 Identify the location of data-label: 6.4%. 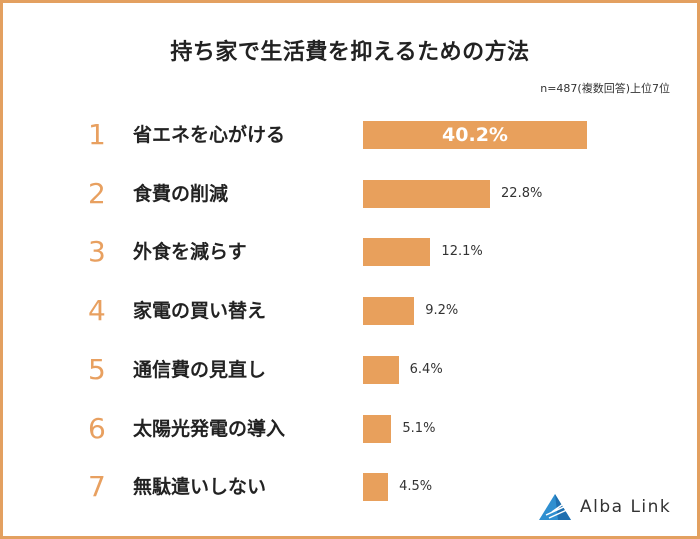
(426, 369).